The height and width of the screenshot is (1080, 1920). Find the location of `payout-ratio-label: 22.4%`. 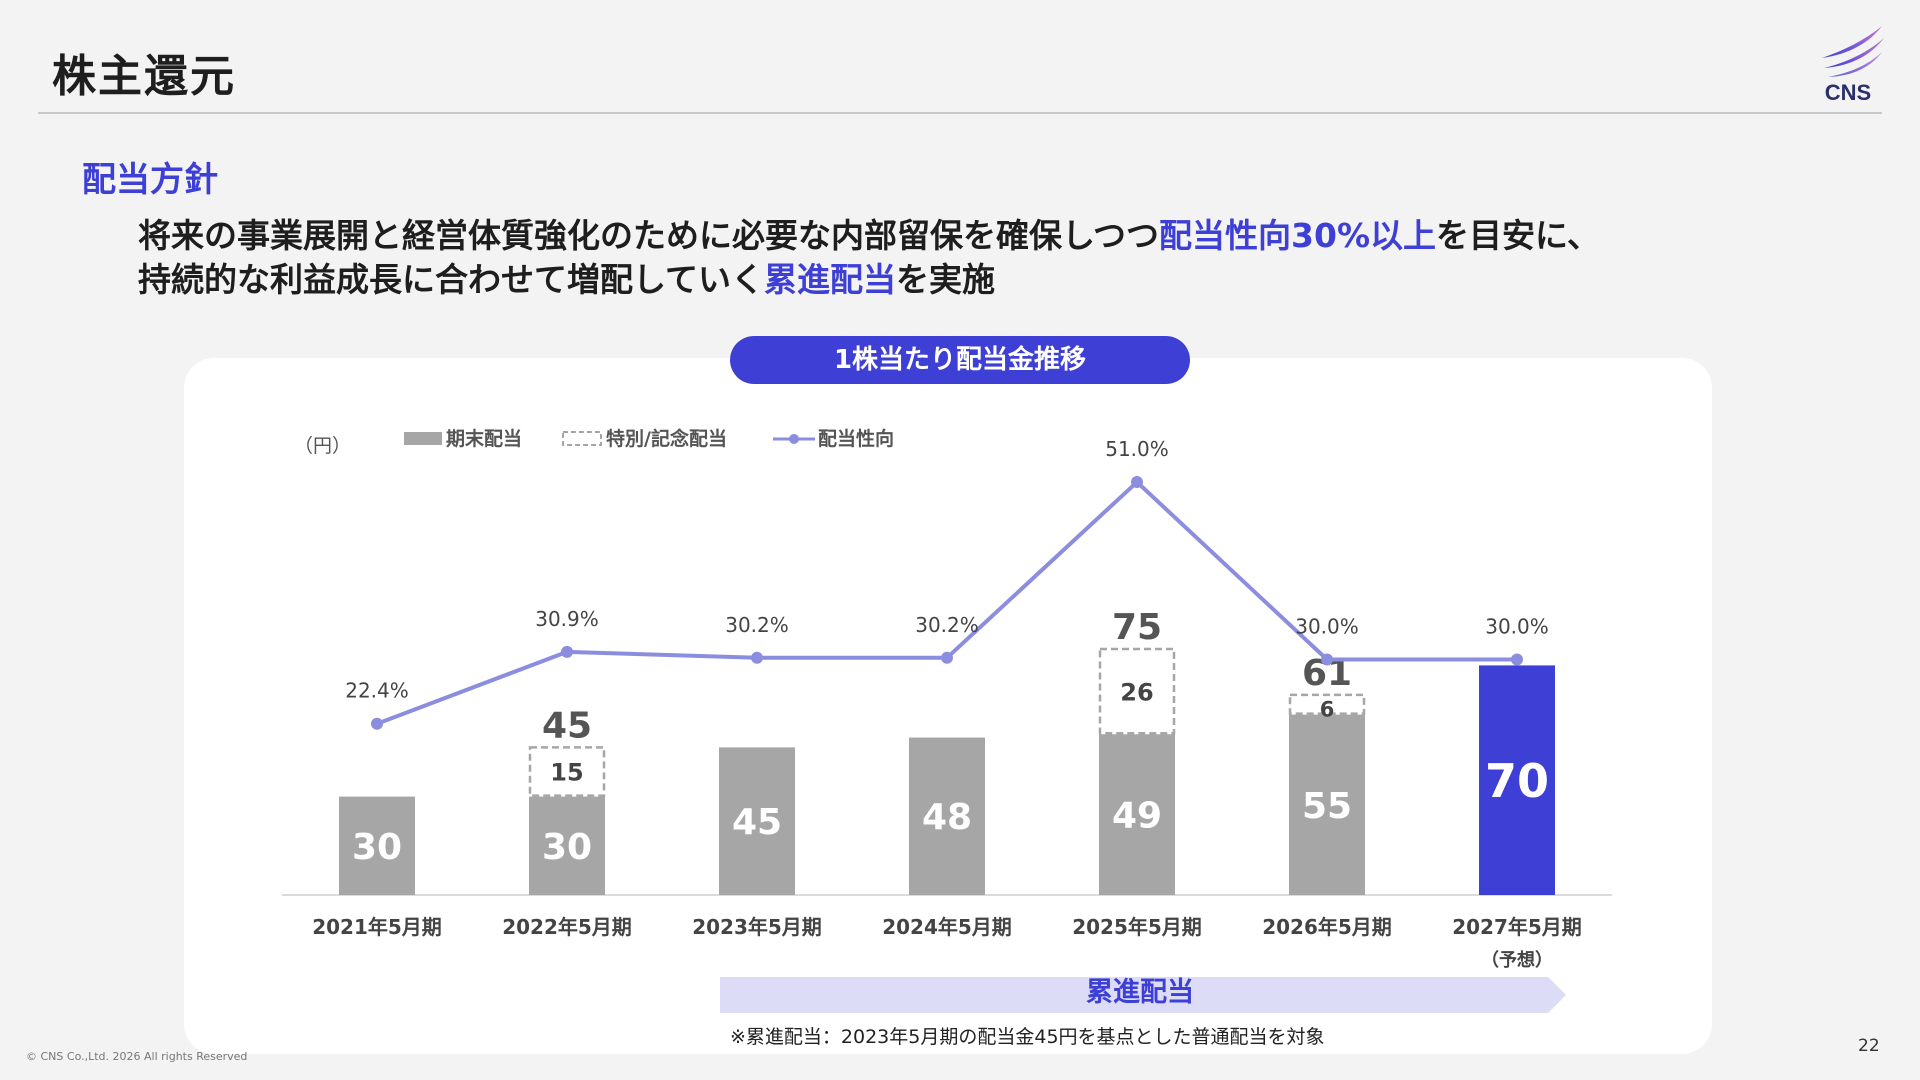

payout-ratio-label: 22.4% is located at coordinates (377, 691).